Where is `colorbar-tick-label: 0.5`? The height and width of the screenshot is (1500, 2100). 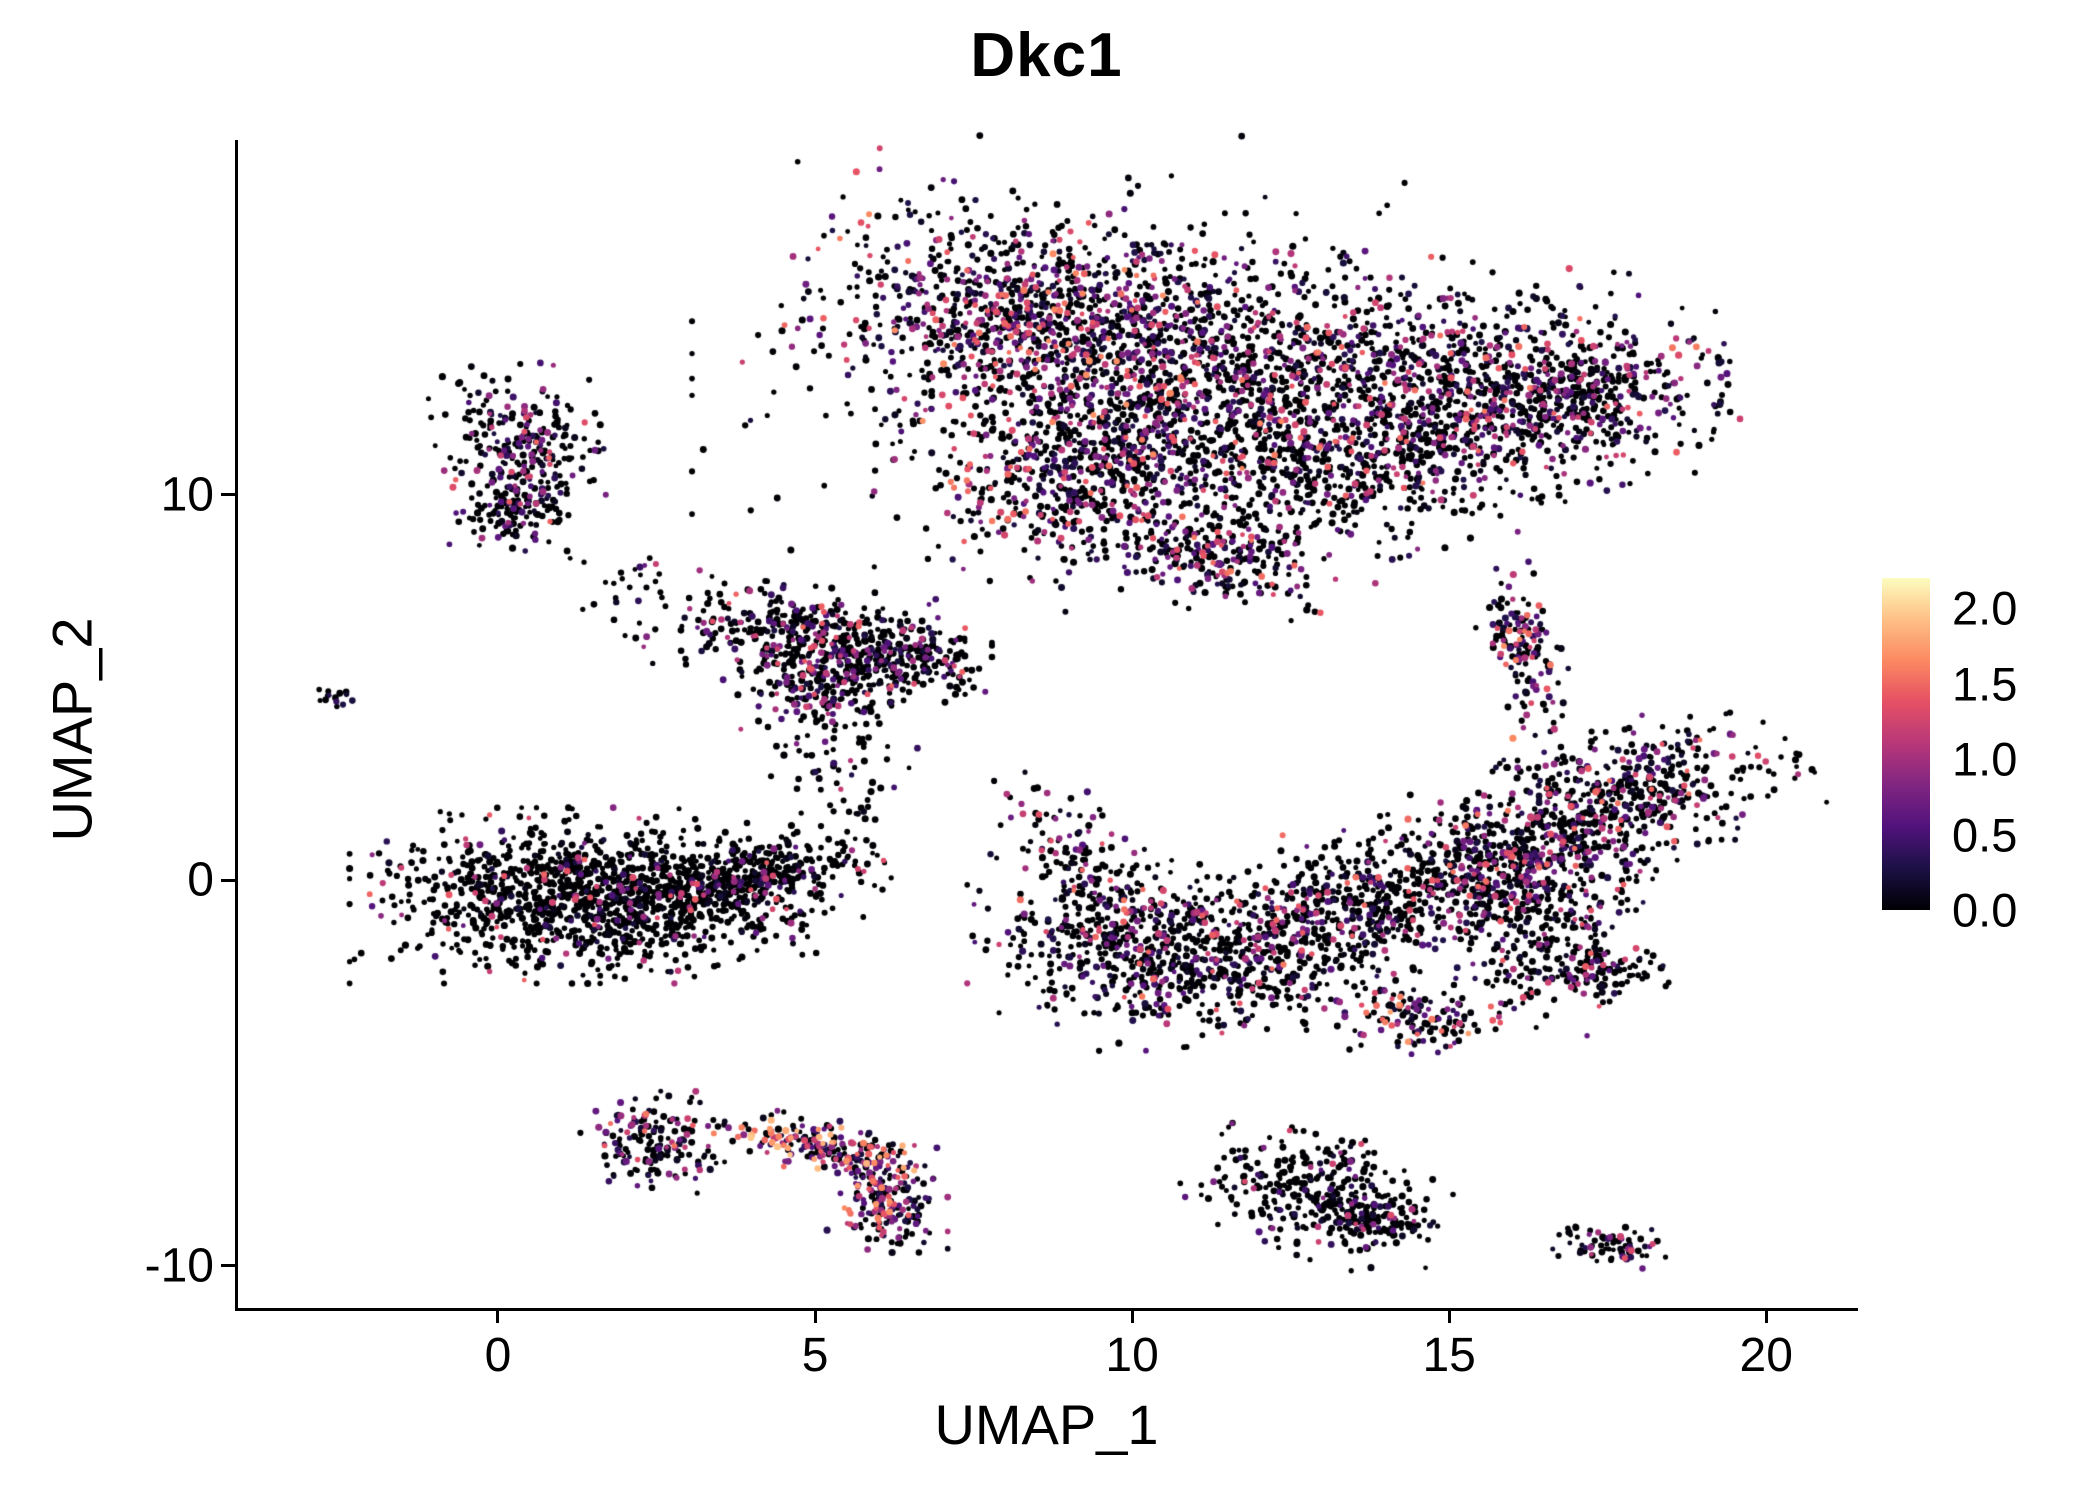 colorbar-tick-label: 0.5 is located at coordinates (1985, 835).